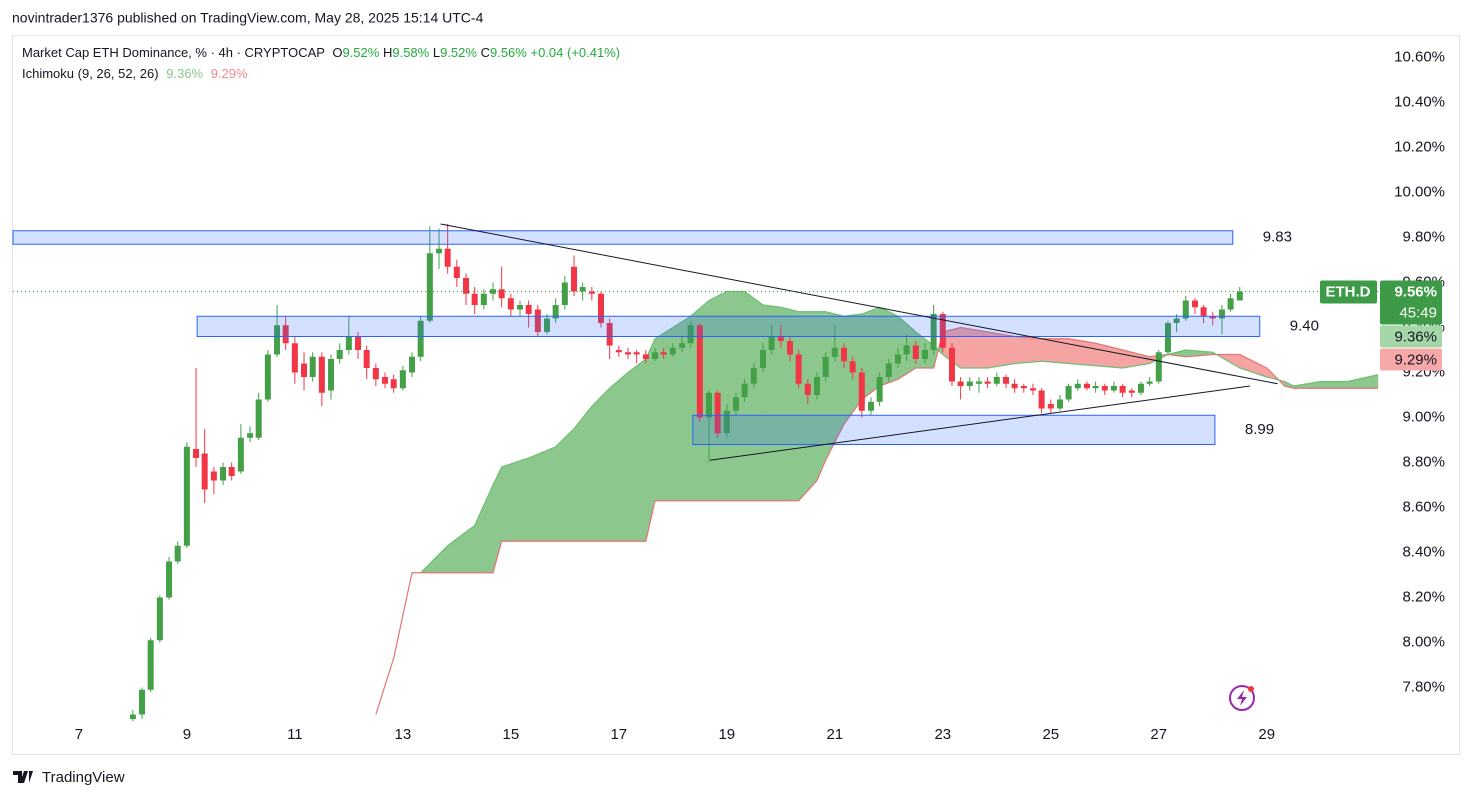 The height and width of the screenshot is (799, 1472). What do you see at coordinates (485, 52) in the screenshot?
I see `ohlc-key: C` at bounding box center [485, 52].